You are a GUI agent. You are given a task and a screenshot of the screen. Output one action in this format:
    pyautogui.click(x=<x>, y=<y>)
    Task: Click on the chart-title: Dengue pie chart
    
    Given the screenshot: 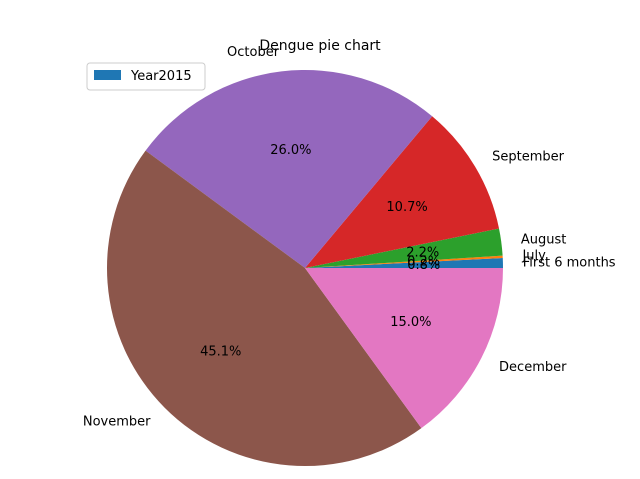 What is the action you would take?
    pyautogui.click(x=320, y=46)
    